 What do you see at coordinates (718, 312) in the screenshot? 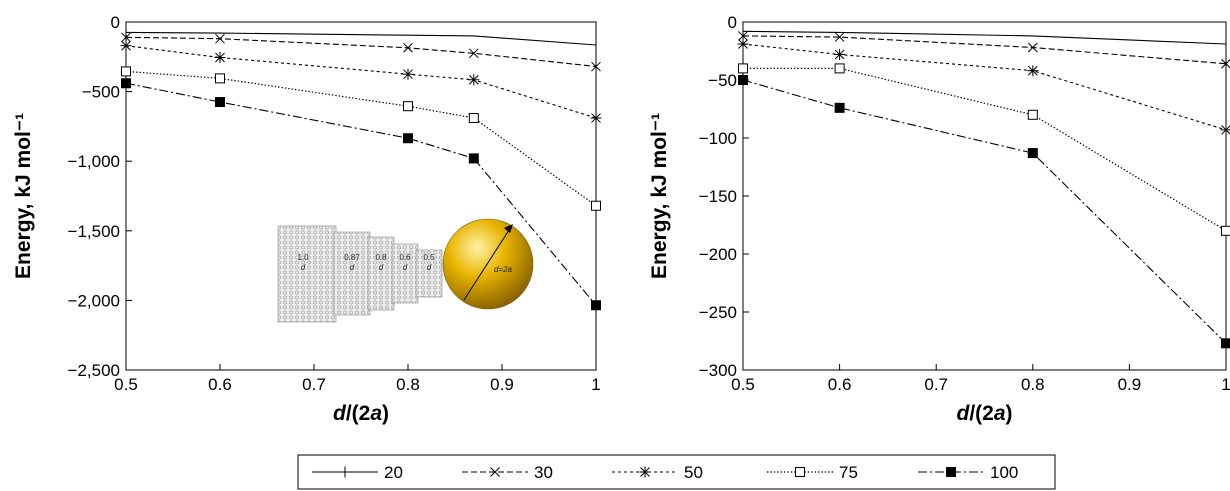
I see `y-tick-label: −250` at bounding box center [718, 312].